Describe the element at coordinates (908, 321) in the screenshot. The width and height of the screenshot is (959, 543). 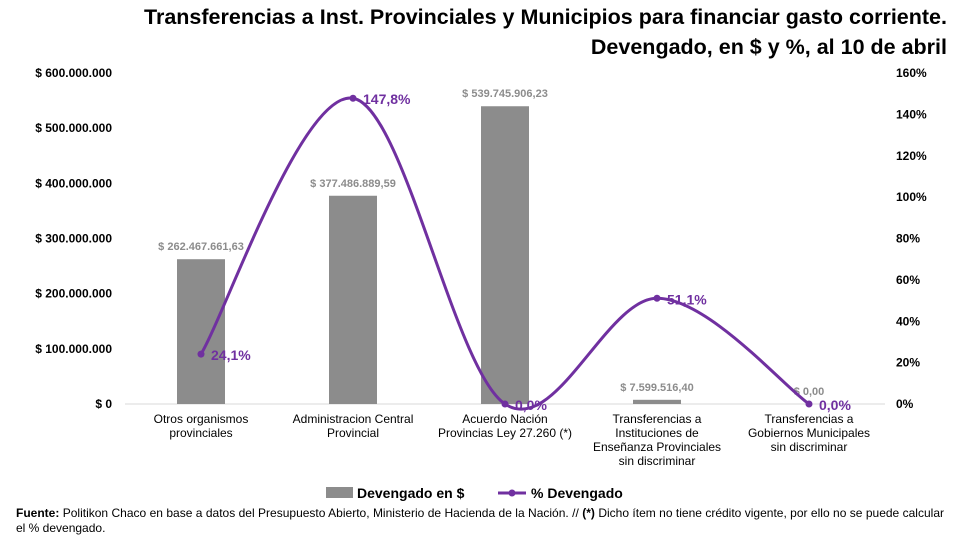
I see `right-tick-label: 40%` at that location.